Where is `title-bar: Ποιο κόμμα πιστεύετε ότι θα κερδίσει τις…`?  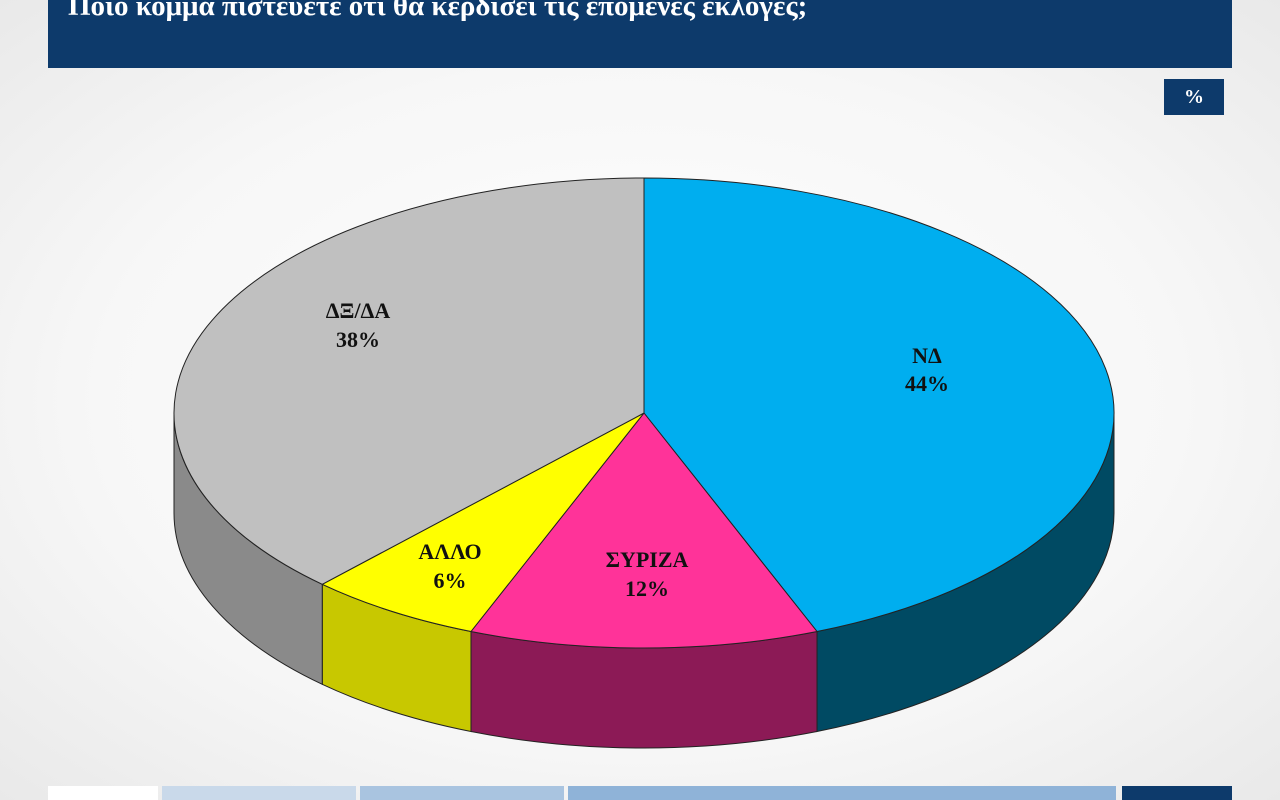
title-bar: Ποιο κόμμα πιστεύετε ότι θα κερδίσει τις… is located at coordinates (640, 34).